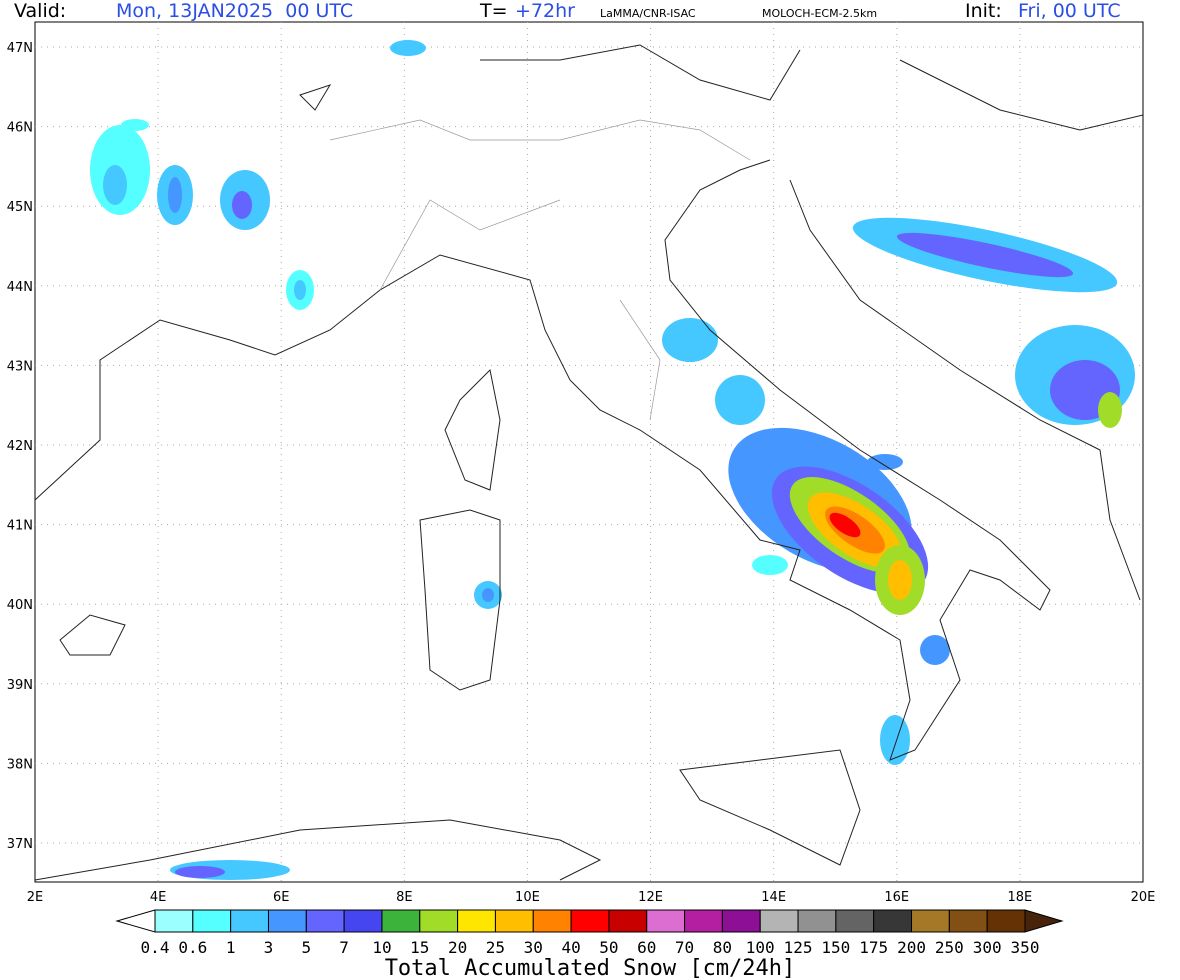 The width and height of the screenshot is (1180, 980). Describe the element at coordinates (20, 685) in the screenshot. I see `lat-label: 39N` at that location.